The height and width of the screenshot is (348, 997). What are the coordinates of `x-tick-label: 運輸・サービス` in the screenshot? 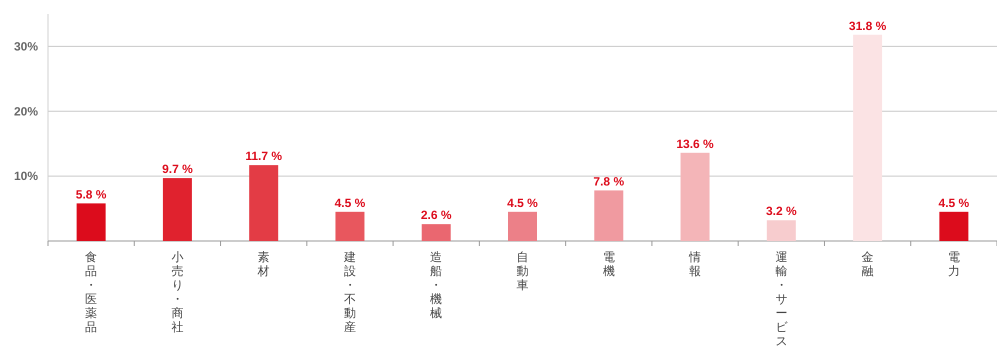 It's located at (781, 299).